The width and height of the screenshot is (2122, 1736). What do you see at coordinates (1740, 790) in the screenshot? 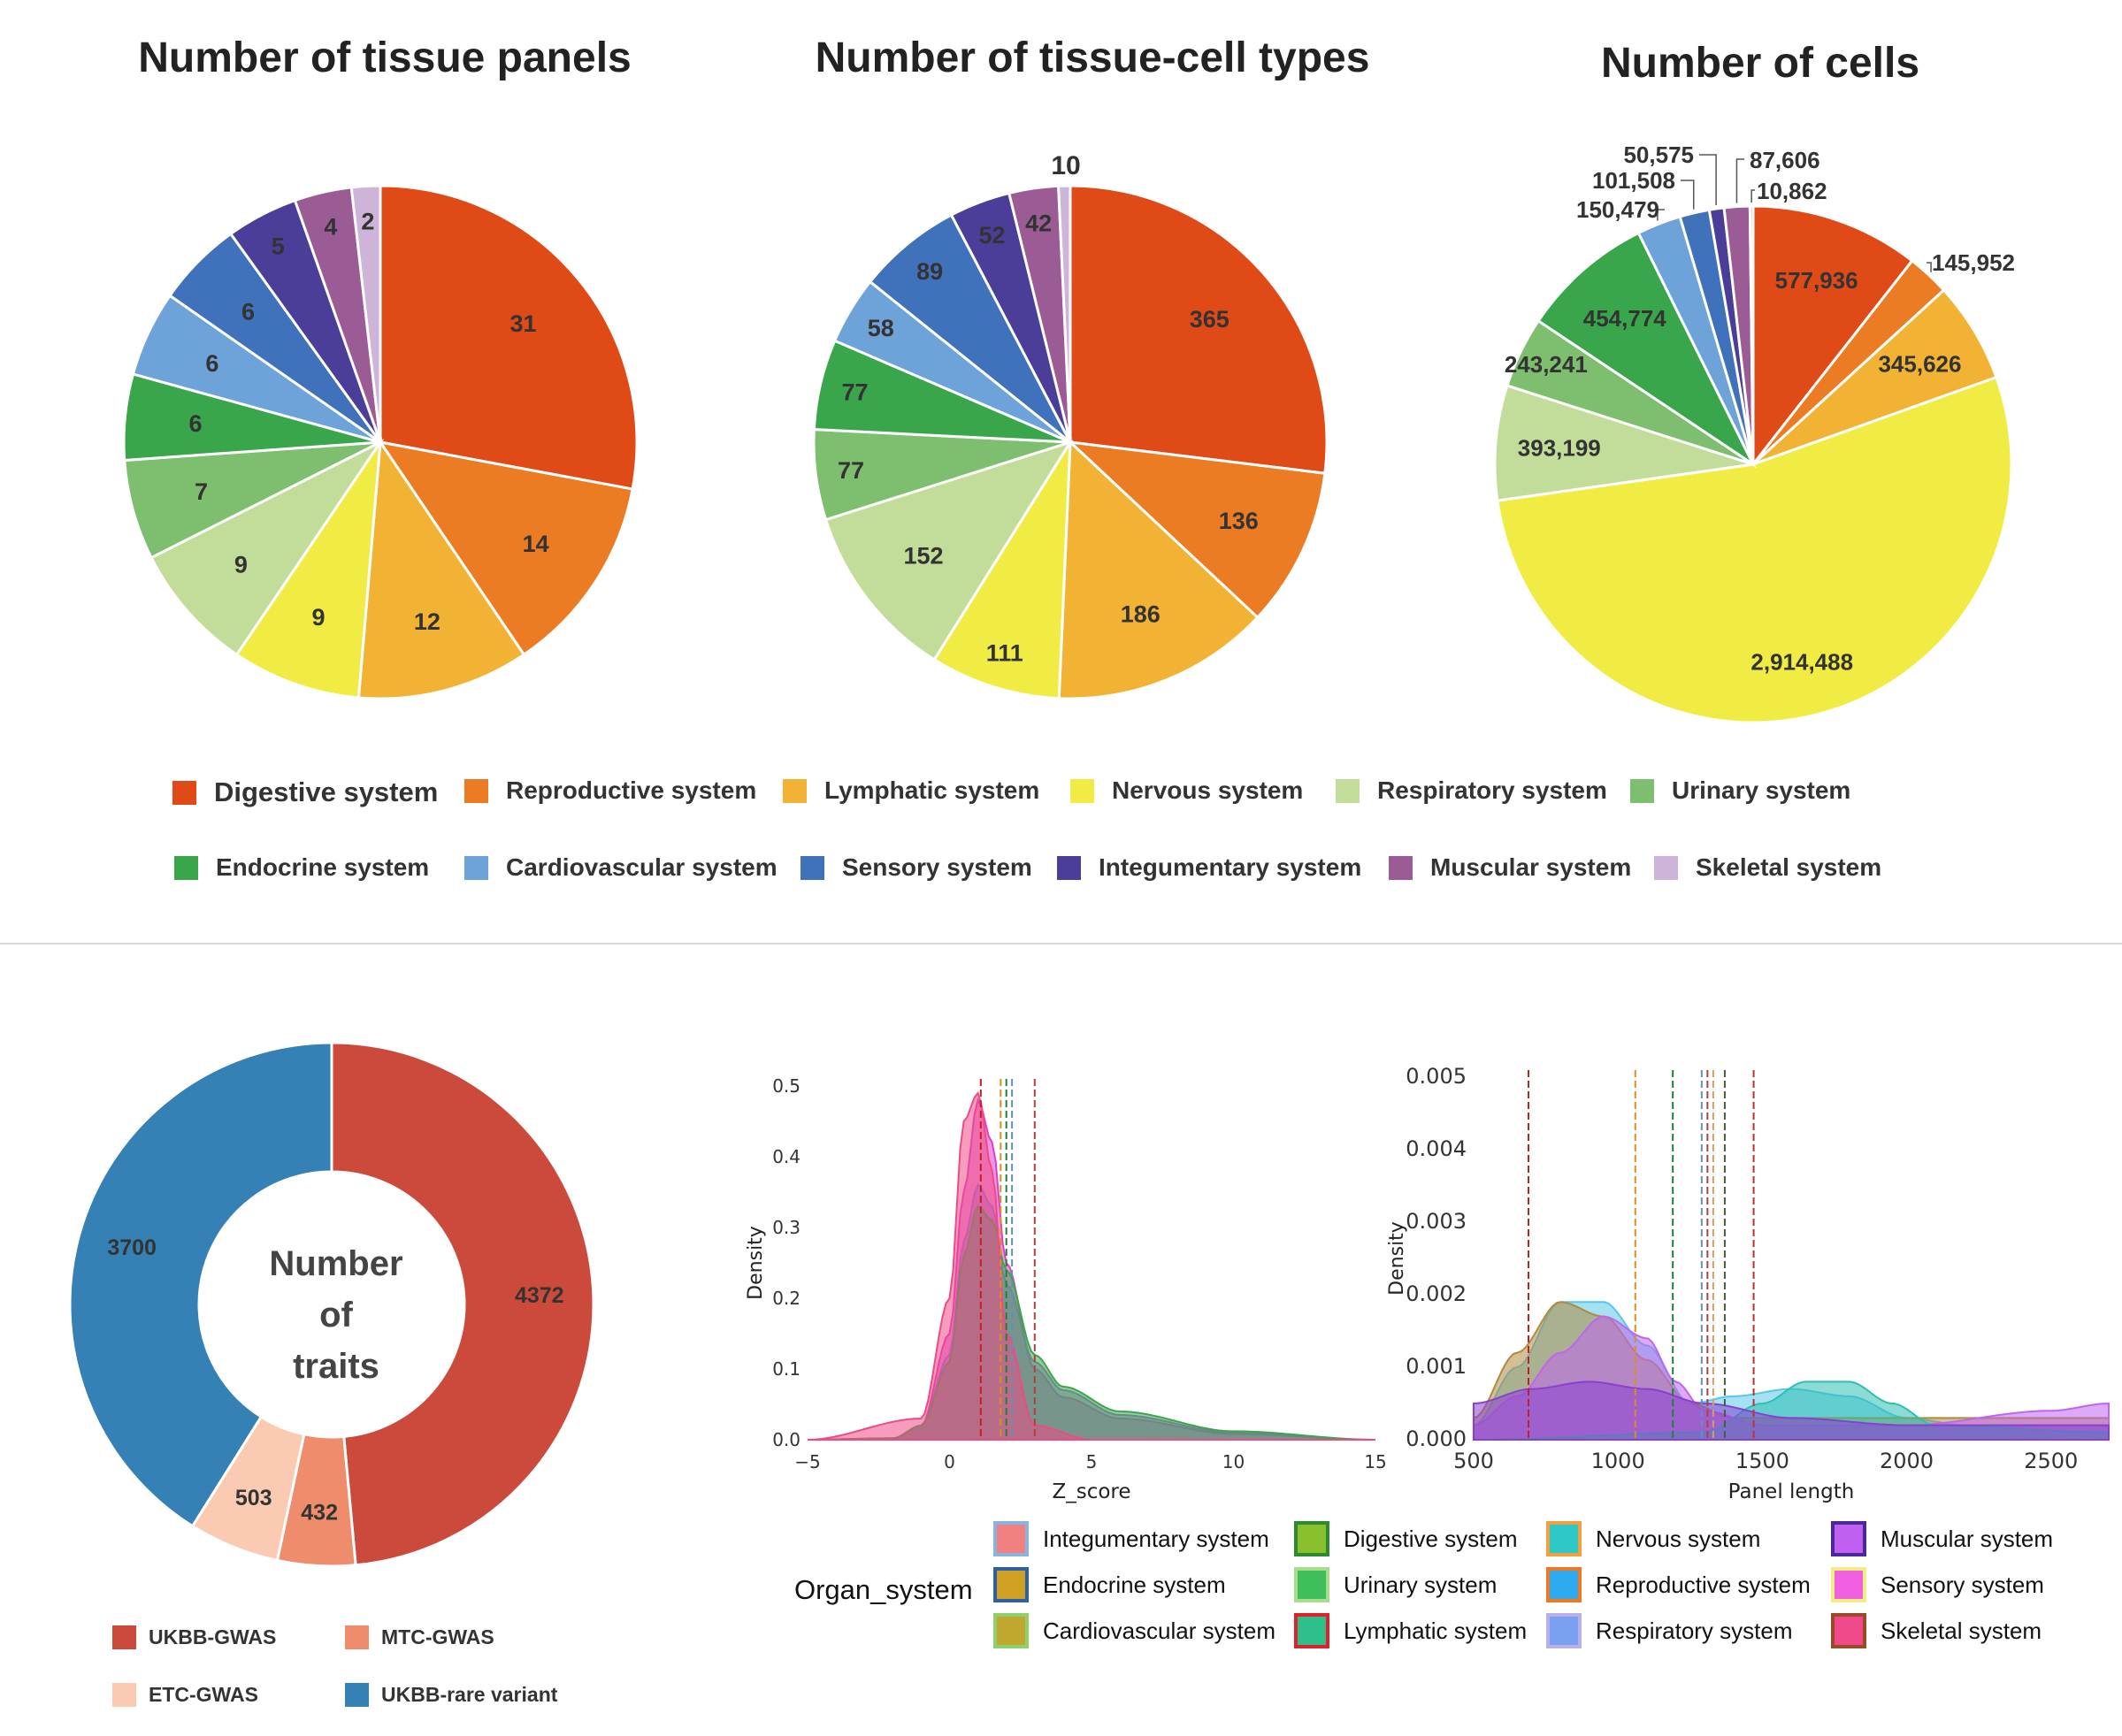
I see `legend-item-urinary-system: Urinary system` at bounding box center [1740, 790].